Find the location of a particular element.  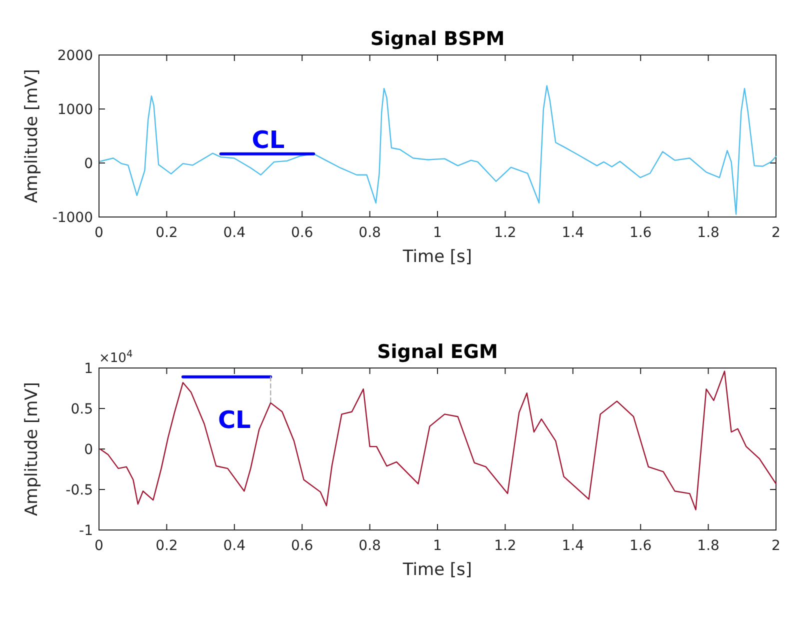

y-tick-label: 1000 is located at coordinates (75, 110).